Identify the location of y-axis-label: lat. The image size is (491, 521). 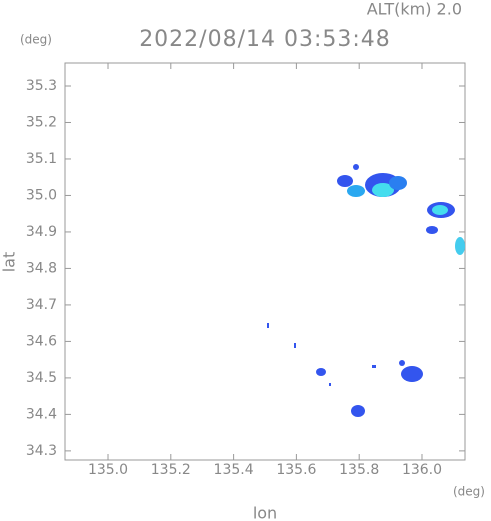
(9, 262).